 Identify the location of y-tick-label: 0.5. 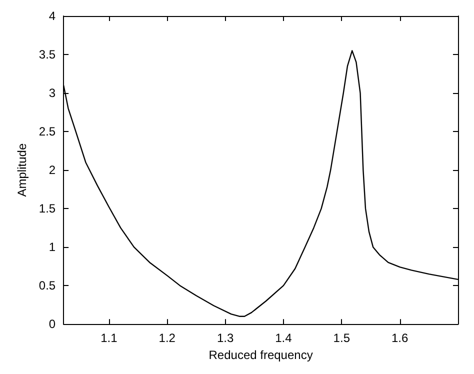
(47, 285).